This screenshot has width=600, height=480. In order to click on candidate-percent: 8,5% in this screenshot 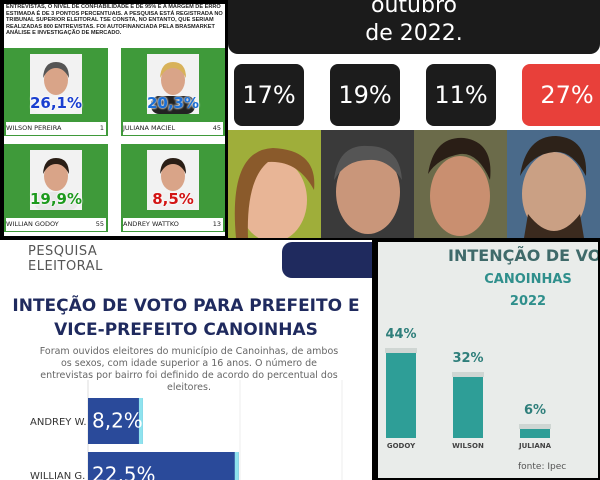, I will do `click(173, 199)`.